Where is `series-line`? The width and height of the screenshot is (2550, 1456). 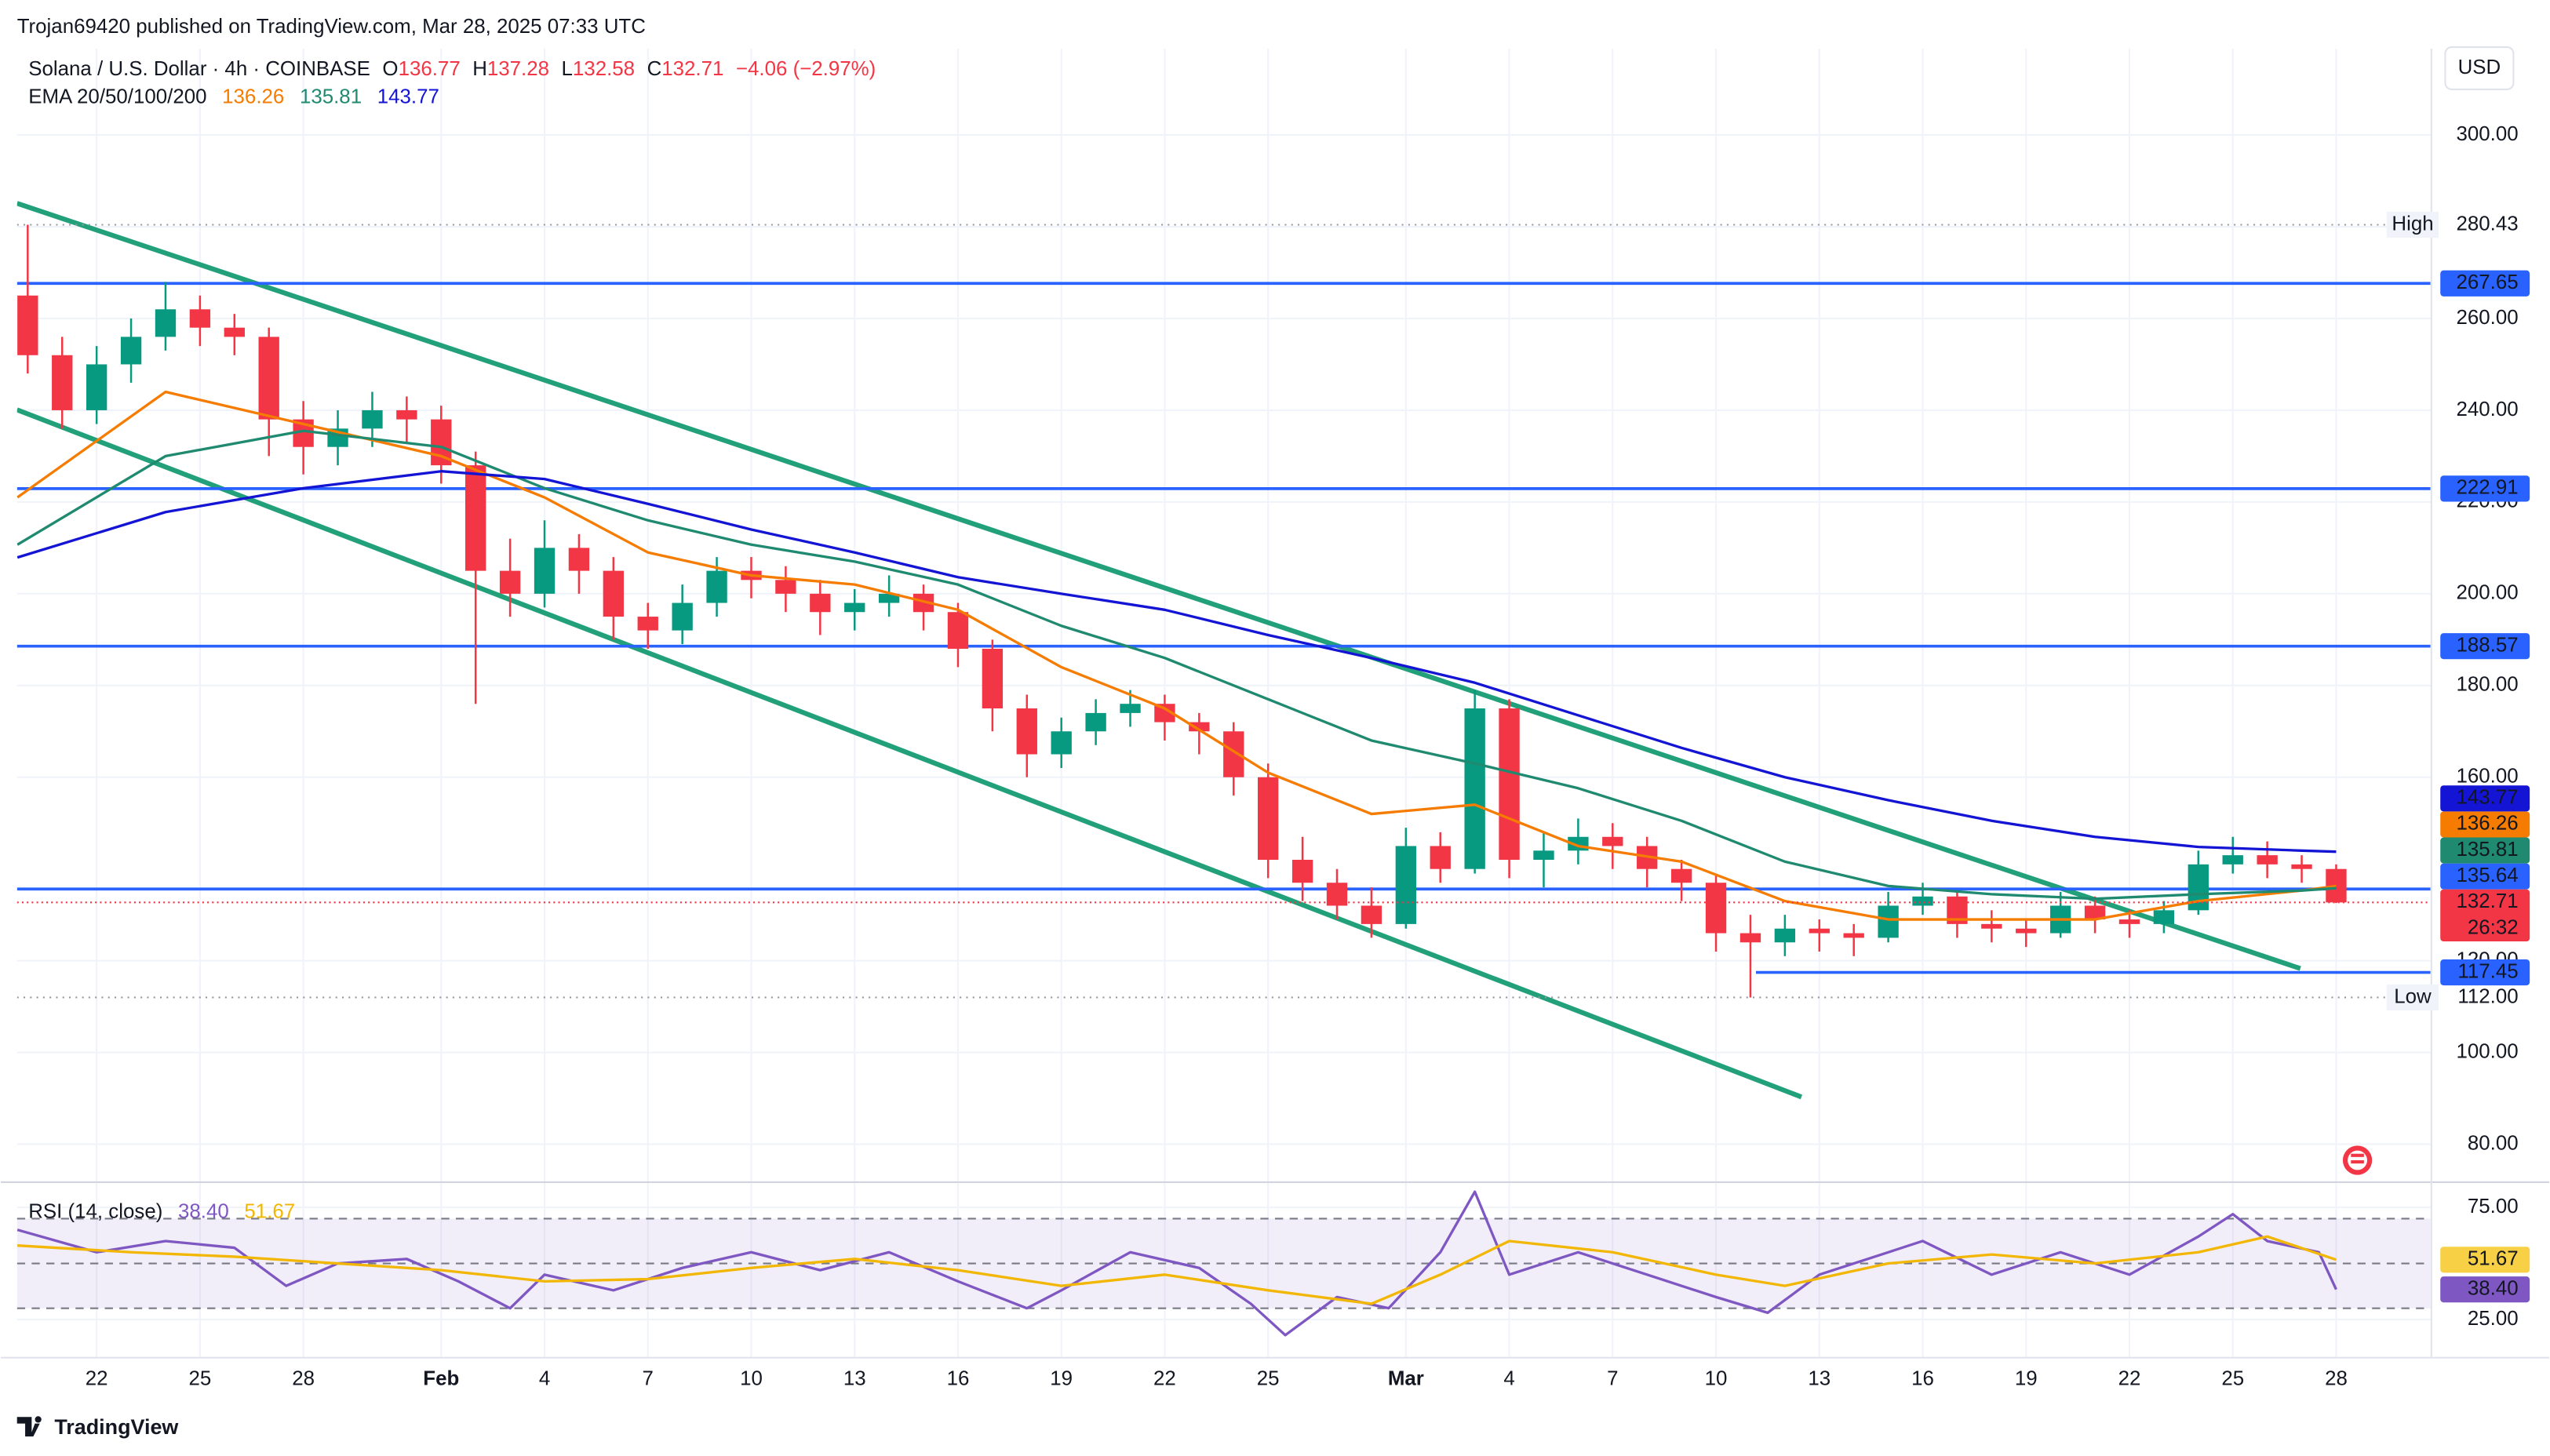 series-line is located at coordinates (1176, 1263).